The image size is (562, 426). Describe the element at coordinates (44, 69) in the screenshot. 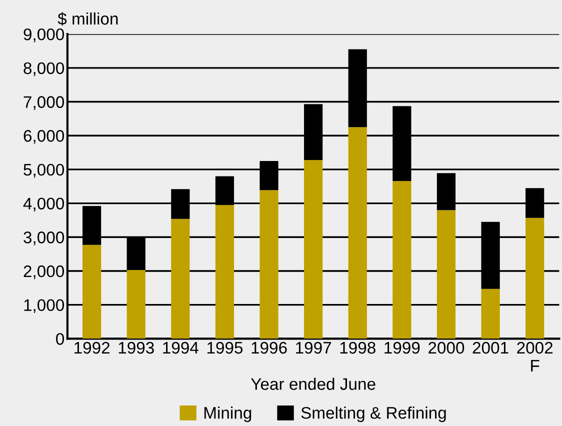

I see `y-tick-label: 8,000` at that location.